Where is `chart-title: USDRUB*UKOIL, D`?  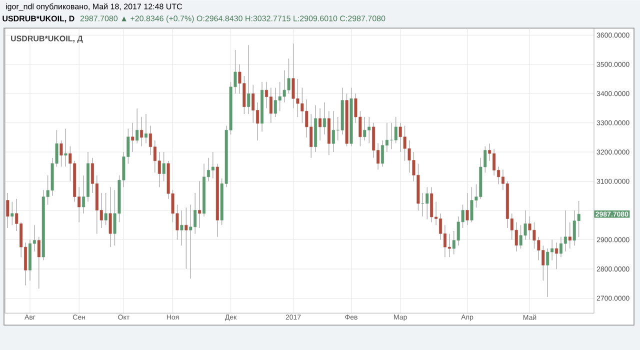
chart-title: USDRUB*UKOIL, D is located at coordinates (38, 19).